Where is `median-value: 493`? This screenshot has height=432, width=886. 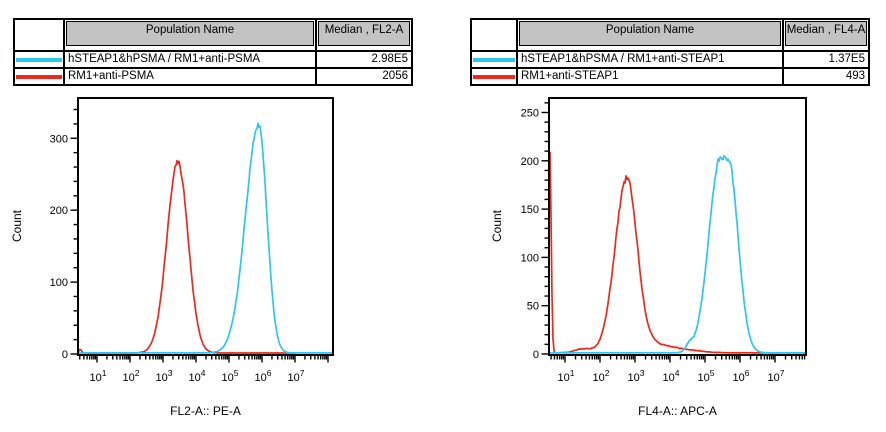
median-value: 493 is located at coordinates (826, 76).